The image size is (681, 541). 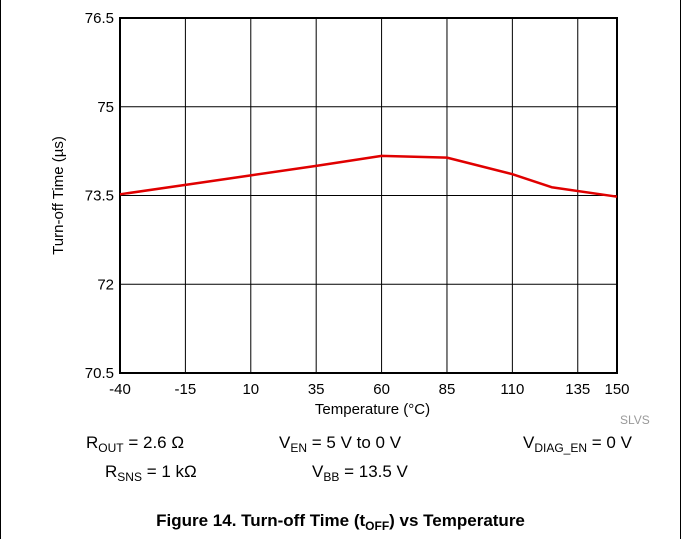 What do you see at coordinates (316, 389) in the screenshot?
I see `x-tick-label: 35` at bounding box center [316, 389].